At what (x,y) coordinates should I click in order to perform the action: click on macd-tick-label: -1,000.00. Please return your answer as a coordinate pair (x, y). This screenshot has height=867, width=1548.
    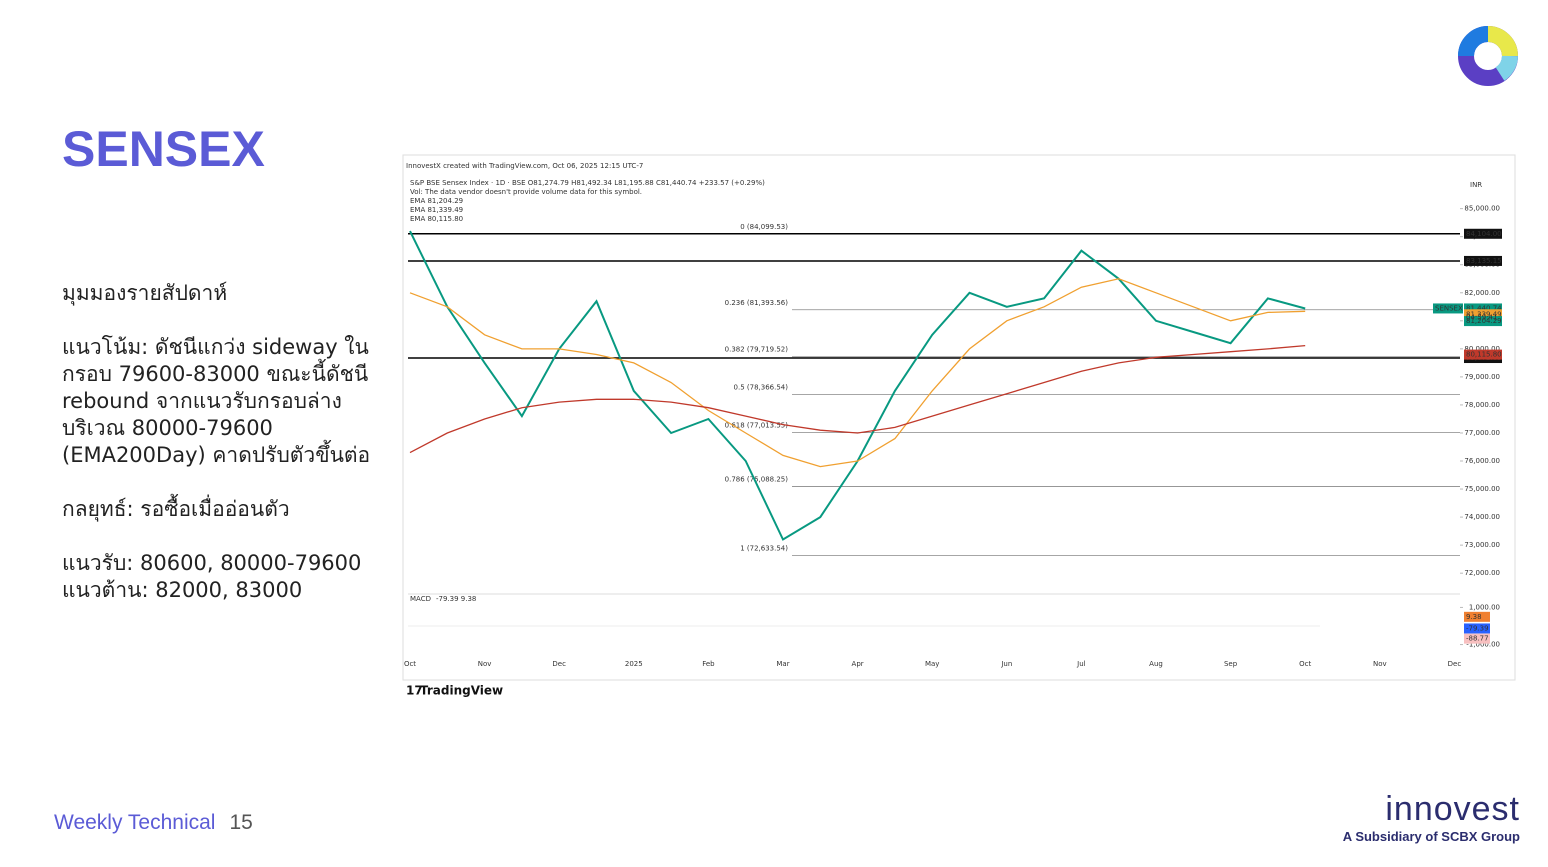
    Looking at the image, I should click on (1483, 645).